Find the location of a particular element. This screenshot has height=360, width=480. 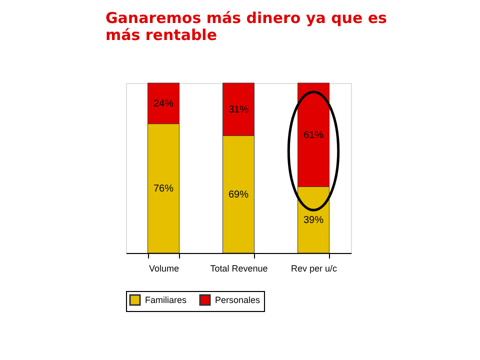

data-label: 61% is located at coordinates (313, 135).